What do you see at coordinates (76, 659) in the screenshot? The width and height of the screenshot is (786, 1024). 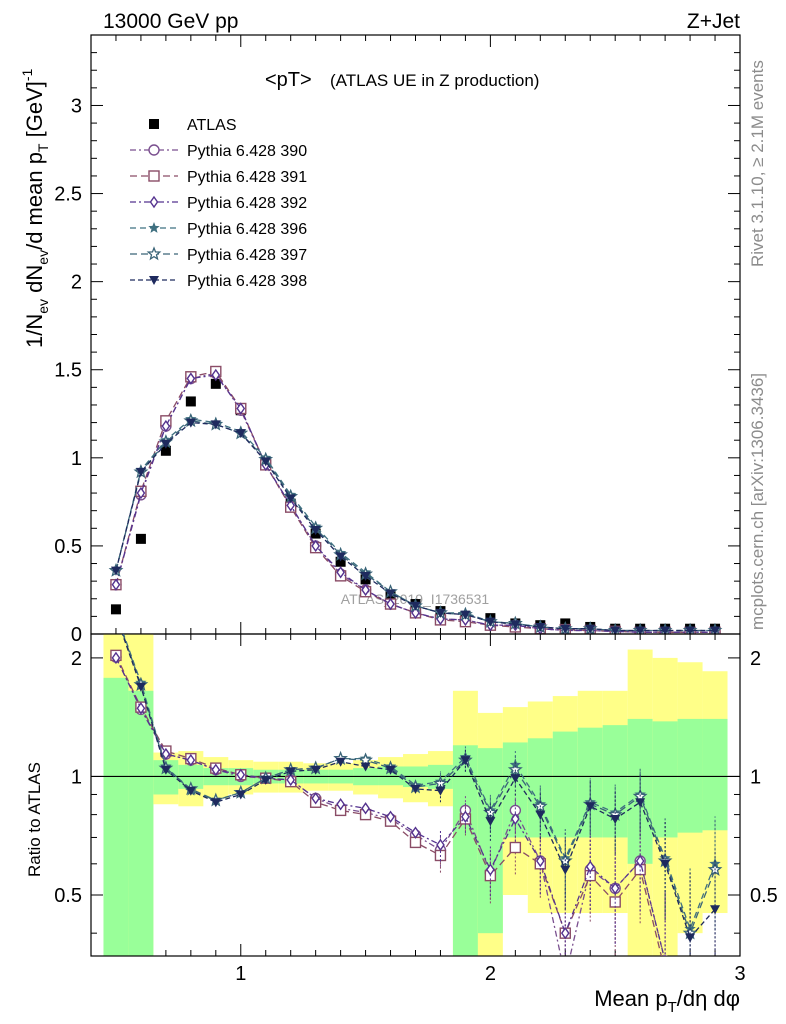 I see `y-tick-label-left: 2` at bounding box center [76, 659].